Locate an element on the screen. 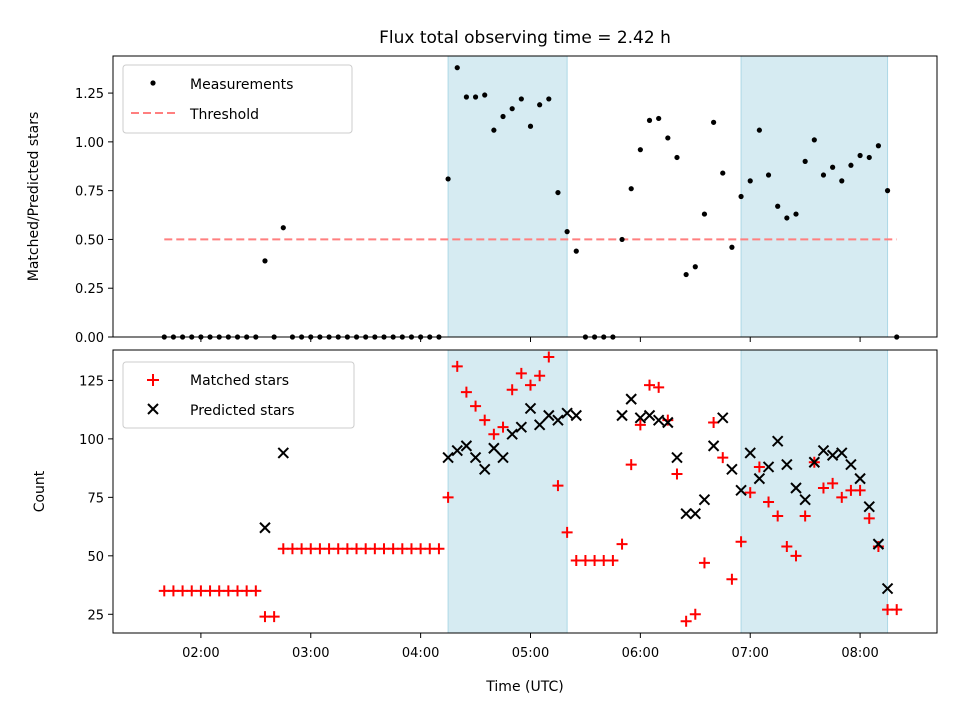 This screenshot has width=960, height=720. legend-threshold: Threshold is located at coordinates (224, 115).